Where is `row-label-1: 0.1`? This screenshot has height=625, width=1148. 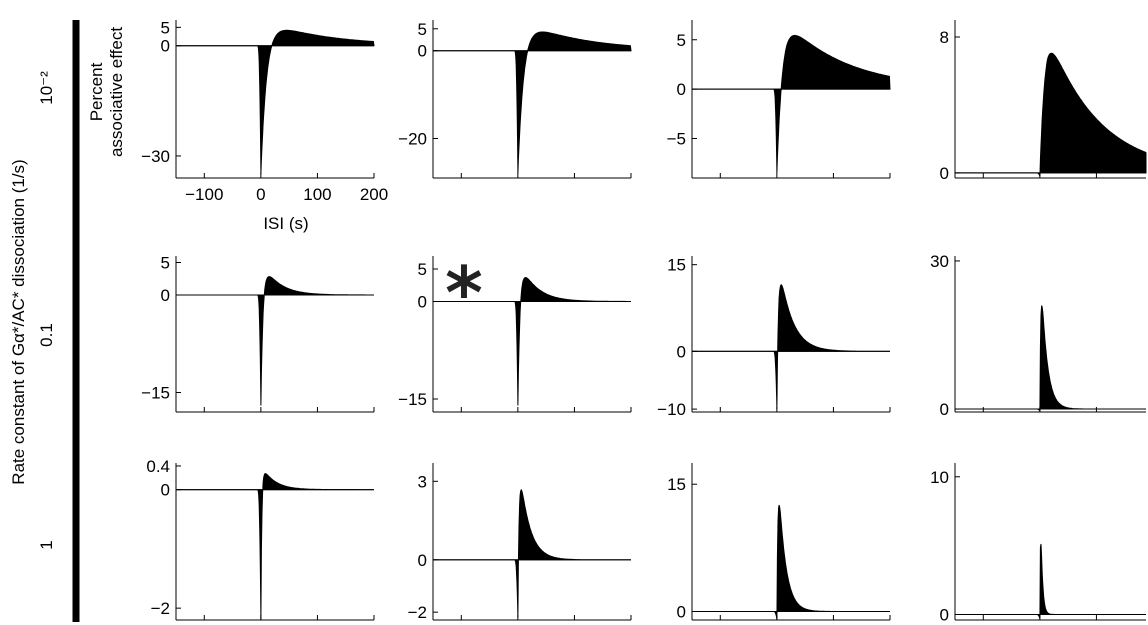 row-label-1: 0.1 is located at coordinates (46, 335).